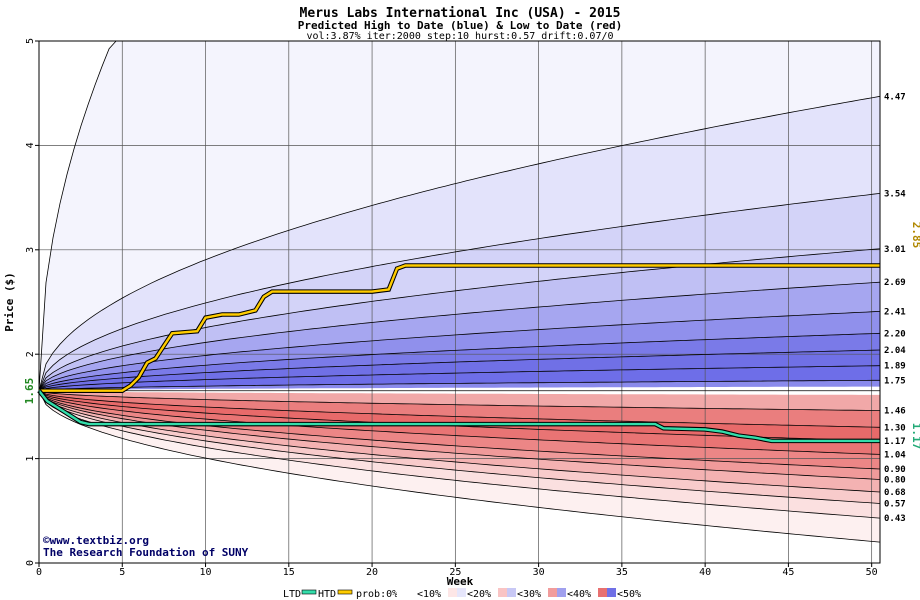 This screenshot has width=920, height=600. Describe the element at coordinates (30, 145) in the screenshot. I see `y-tick-label-4: 4` at that location.